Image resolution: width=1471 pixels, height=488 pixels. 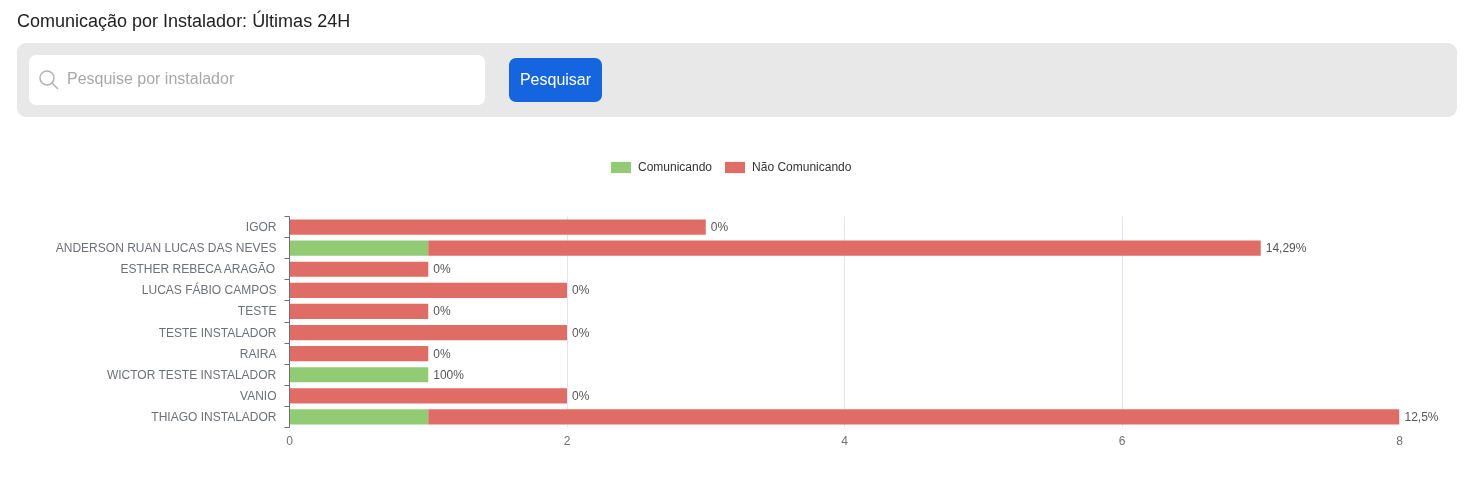 What do you see at coordinates (214, 416) in the screenshot?
I see `y-tick-label: THIAGO INSTALADOR` at bounding box center [214, 416].